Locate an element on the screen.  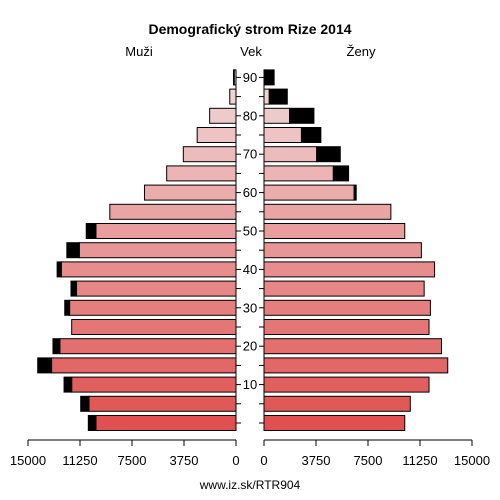
left-series-label: Muži is located at coordinates (139, 51).